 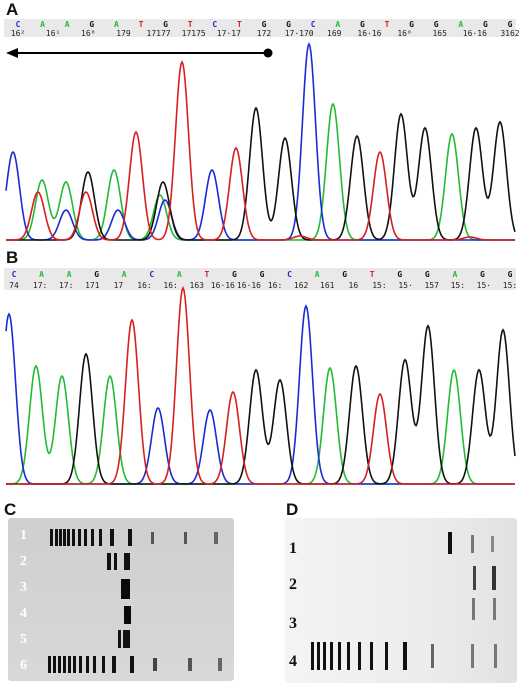 I want to click on panel-b-base-15: G, so click(x=427, y=274).